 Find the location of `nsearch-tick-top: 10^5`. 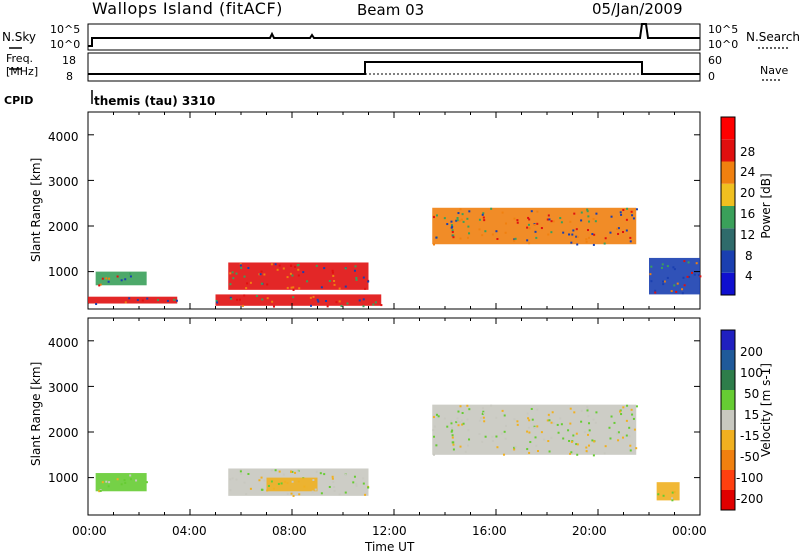

nsearch-tick-top: 10^5 is located at coordinates (723, 29).